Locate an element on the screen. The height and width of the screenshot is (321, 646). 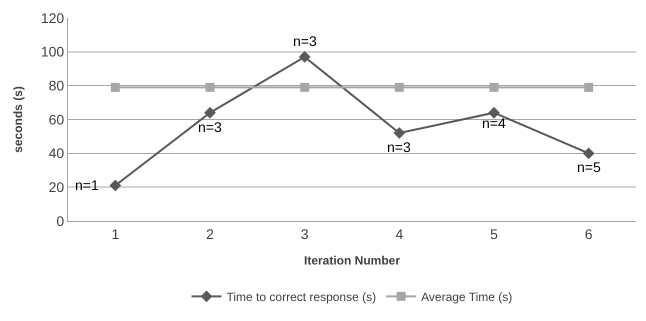
y-tick-label: 80 is located at coordinates (56, 86).